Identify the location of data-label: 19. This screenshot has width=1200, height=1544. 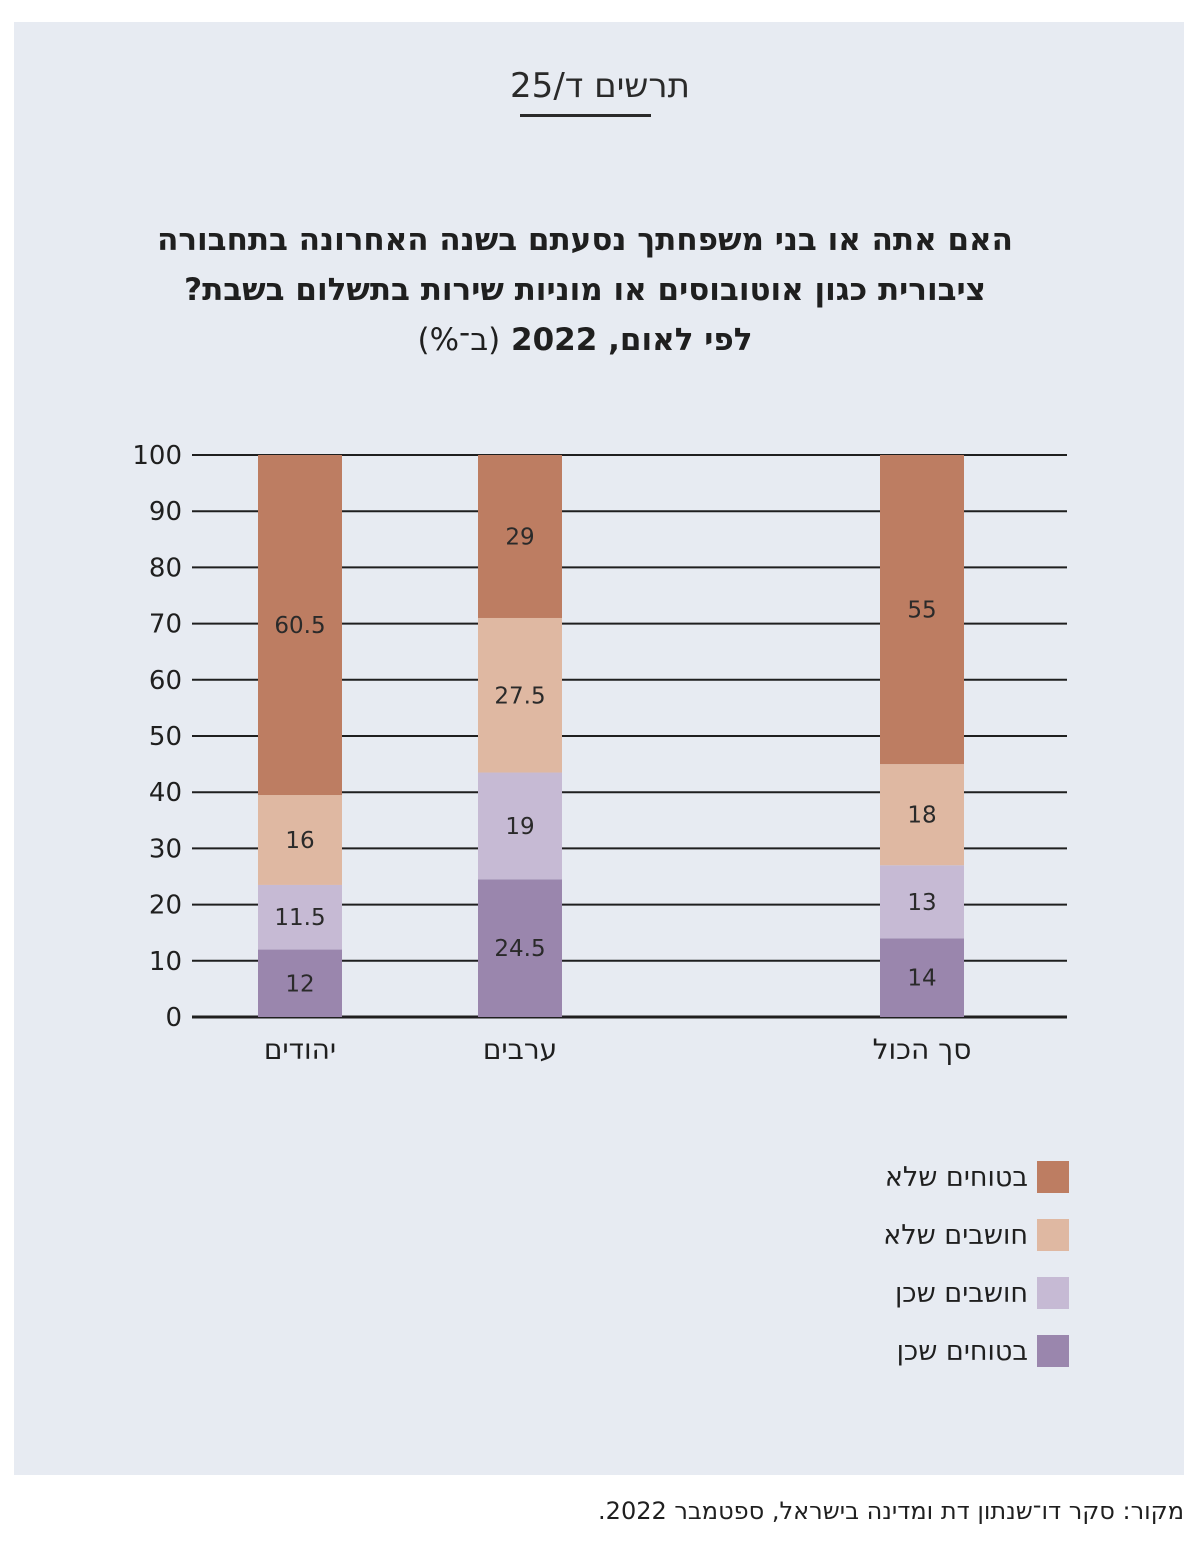
(519, 827).